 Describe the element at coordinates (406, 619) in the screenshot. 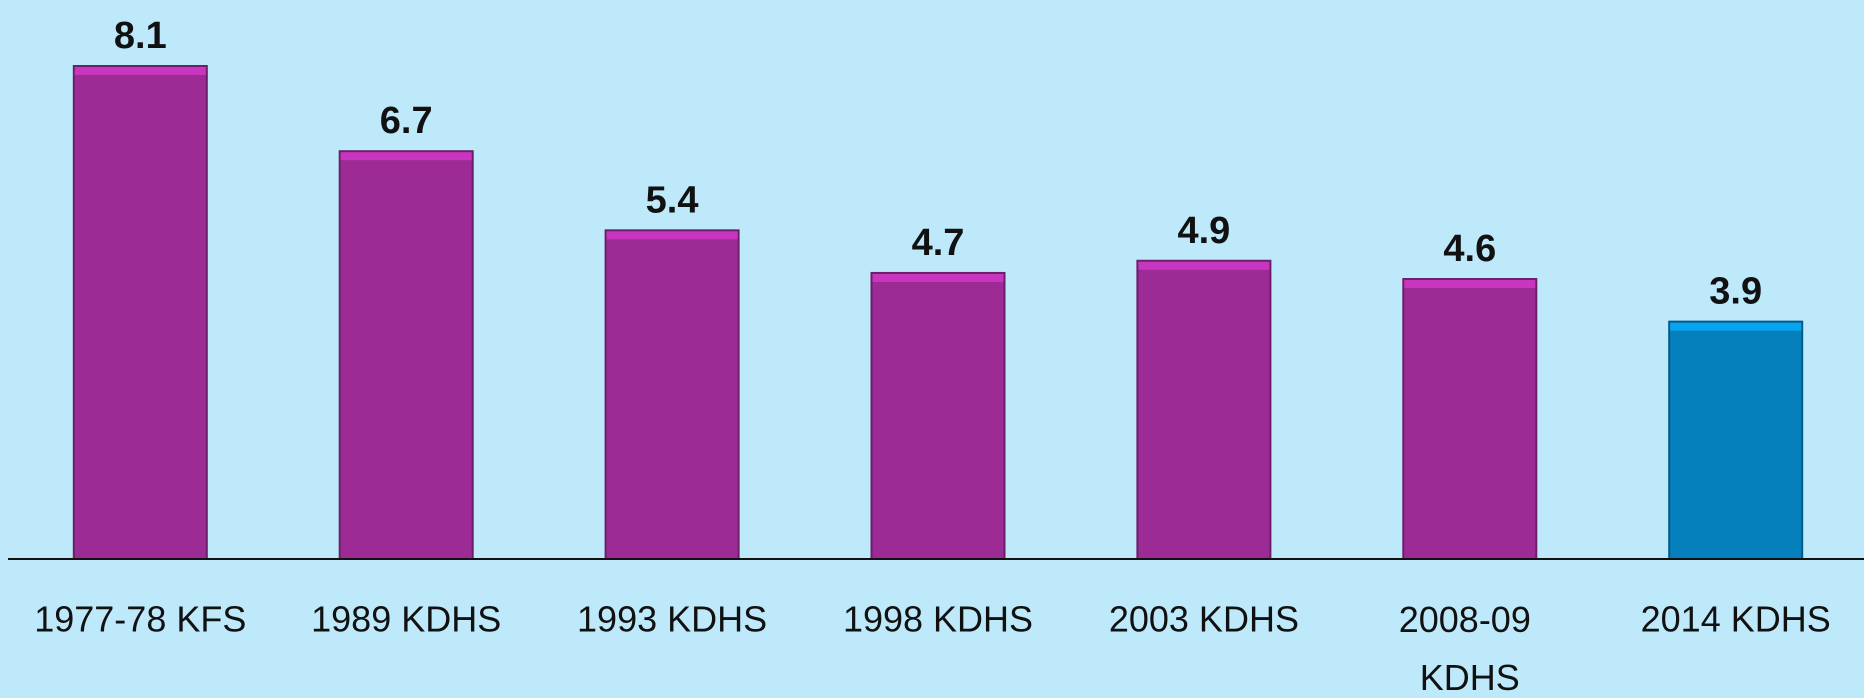

I see `x-tick-label: 1989 KDHS` at that location.